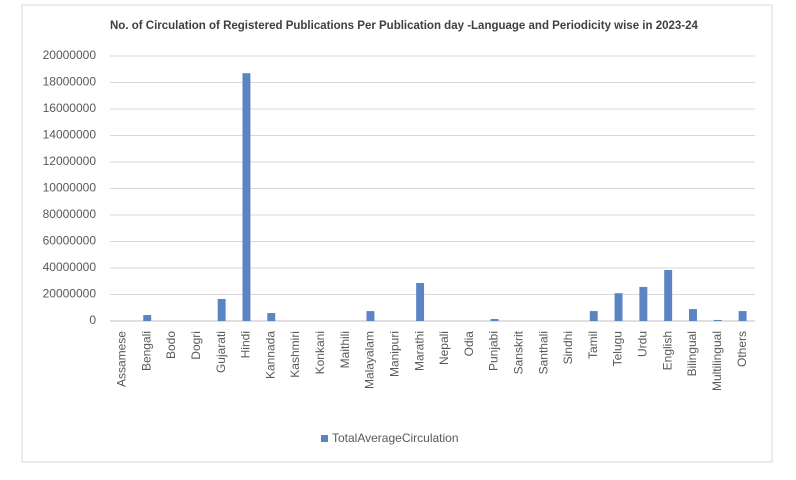 The height and width of the screenshot is (480, 796). I want to click on x-tick-label: Others, so click(742, 349).